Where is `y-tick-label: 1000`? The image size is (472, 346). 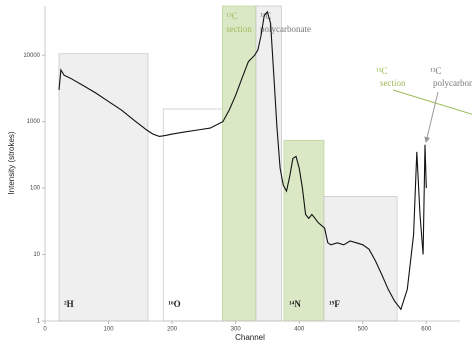 y-tick-label: 1000 is located at coordinates (34, 122).